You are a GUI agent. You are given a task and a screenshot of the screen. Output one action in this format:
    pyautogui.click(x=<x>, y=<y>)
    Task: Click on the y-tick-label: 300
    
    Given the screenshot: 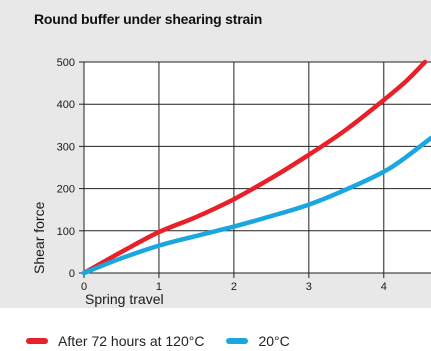 What is the action you would take?
    pyautogui.click(x=66, y=147)
    